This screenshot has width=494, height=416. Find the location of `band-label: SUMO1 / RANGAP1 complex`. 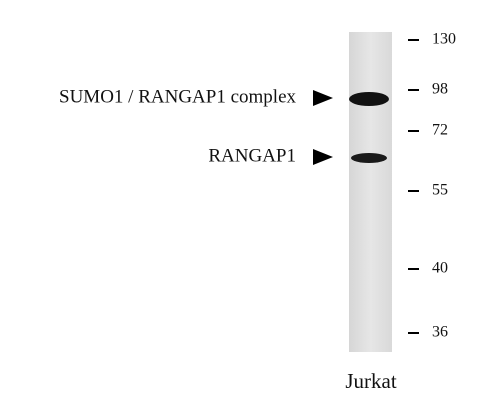

band-label: SUMO1 / RANGAP1 complex is located at coordinates (177, 96).